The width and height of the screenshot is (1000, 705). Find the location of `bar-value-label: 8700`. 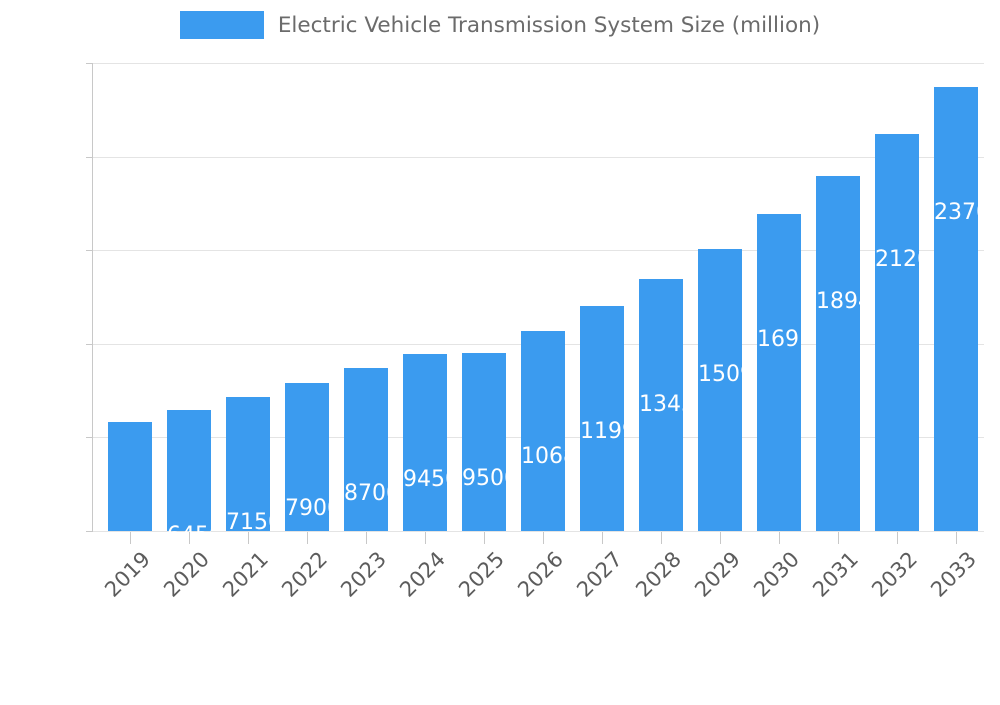

bar-value-label: 8700 is located at coordinates (366, 494).